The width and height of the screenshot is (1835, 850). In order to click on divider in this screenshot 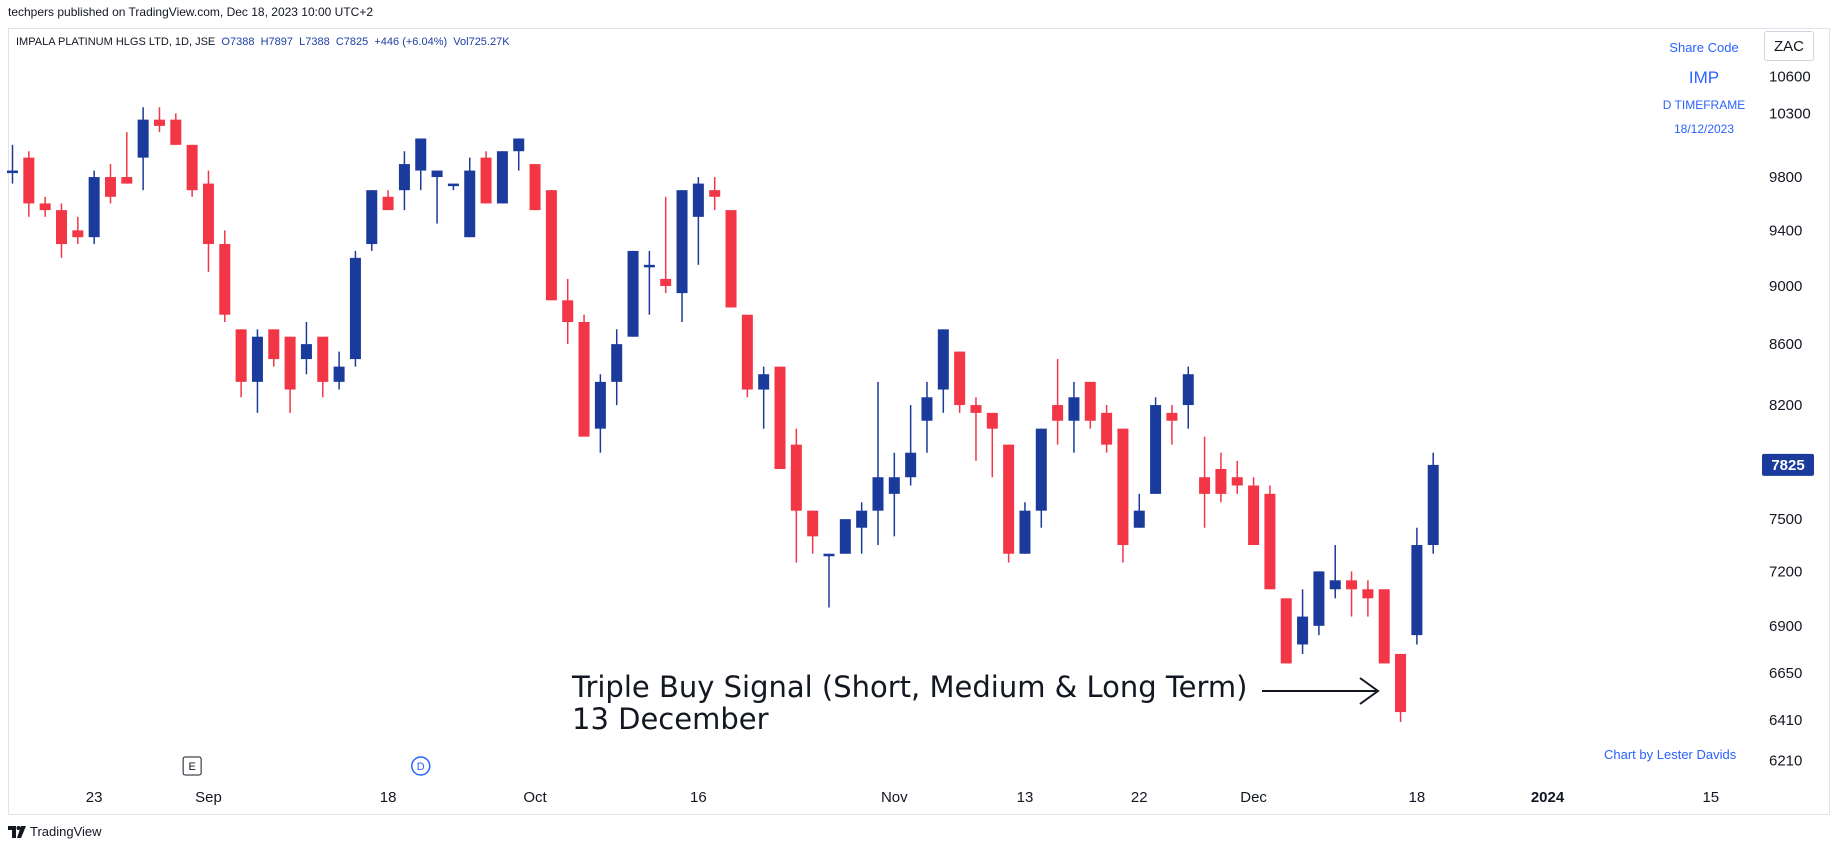, I will do `click(1747, 766)`.